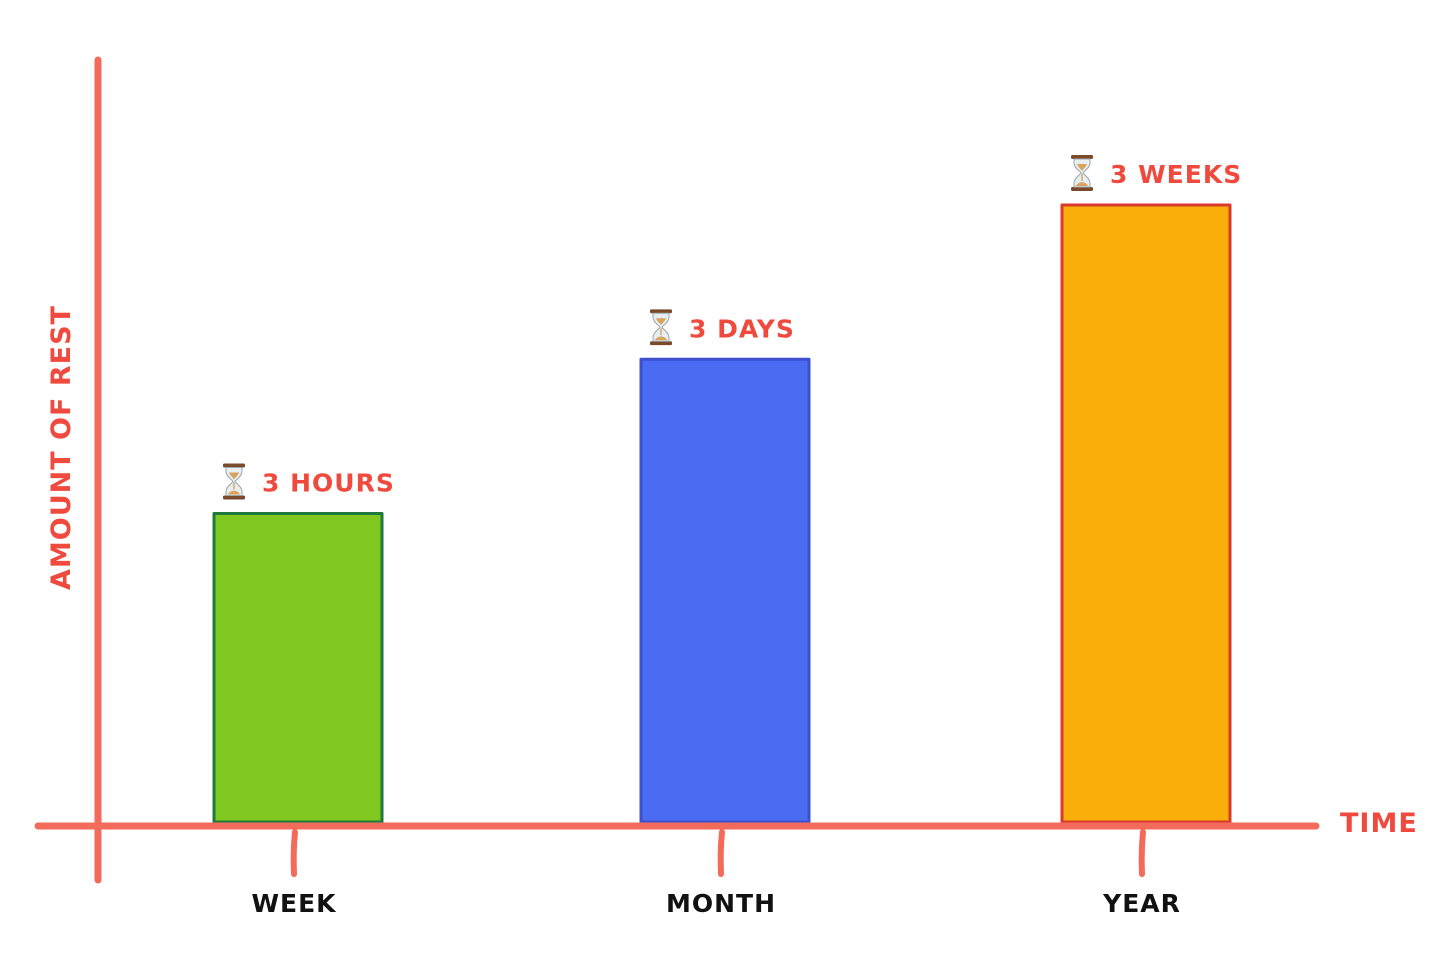 The image size is (1456, 977). I want to click on data-label-text: 3 HOURS, so click(328, 483).